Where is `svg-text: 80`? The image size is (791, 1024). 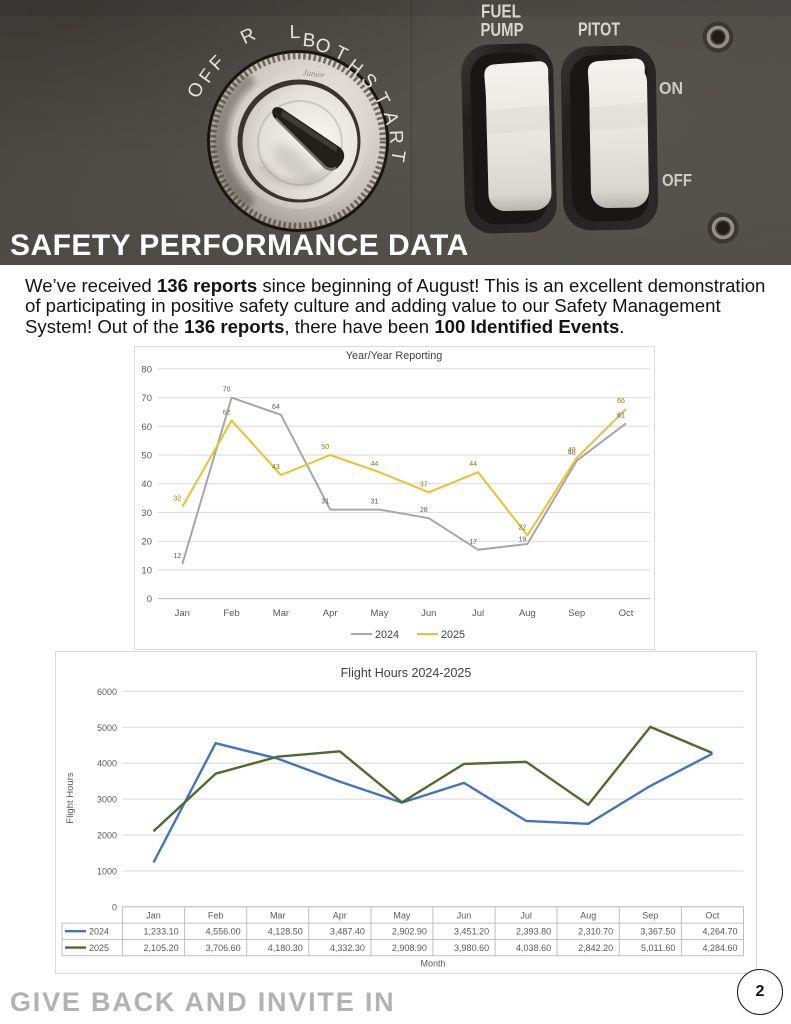 svg-text: 80 is located at coordinates (146, 369).